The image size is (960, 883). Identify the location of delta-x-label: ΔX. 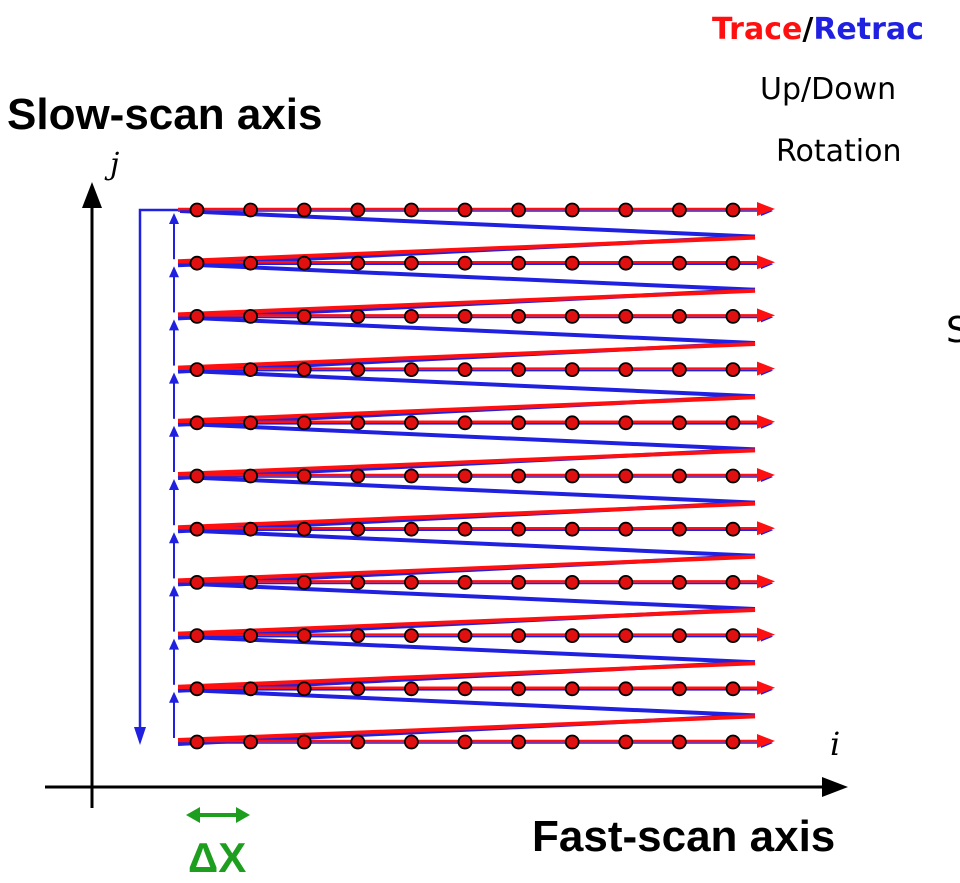
(217, 857).